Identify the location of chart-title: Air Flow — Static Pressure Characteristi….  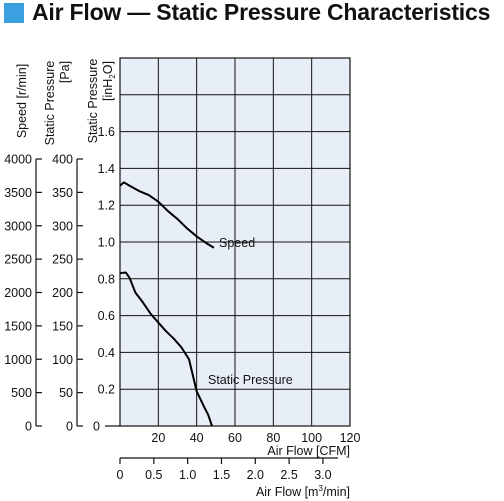
(261, 12).